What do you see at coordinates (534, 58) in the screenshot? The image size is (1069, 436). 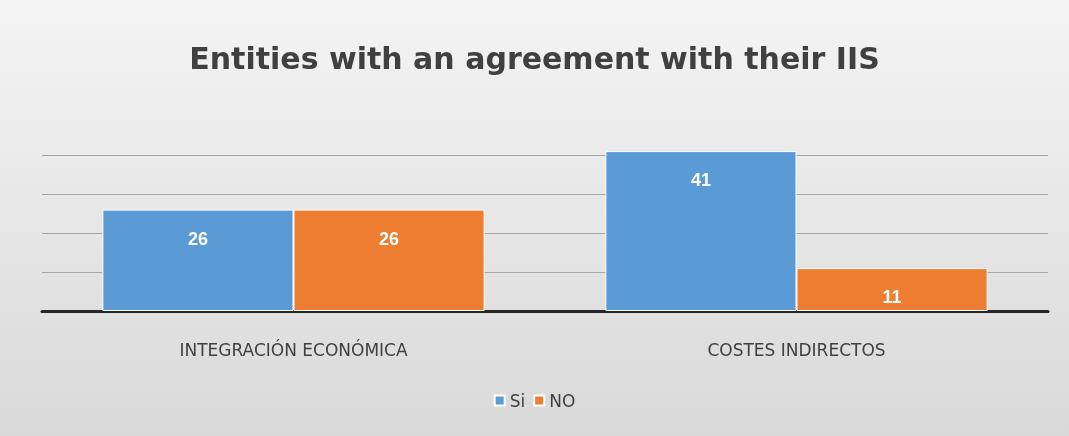 I see `chart-title: Entities with an agreement with their IIS` at bounding box center [534, 58].